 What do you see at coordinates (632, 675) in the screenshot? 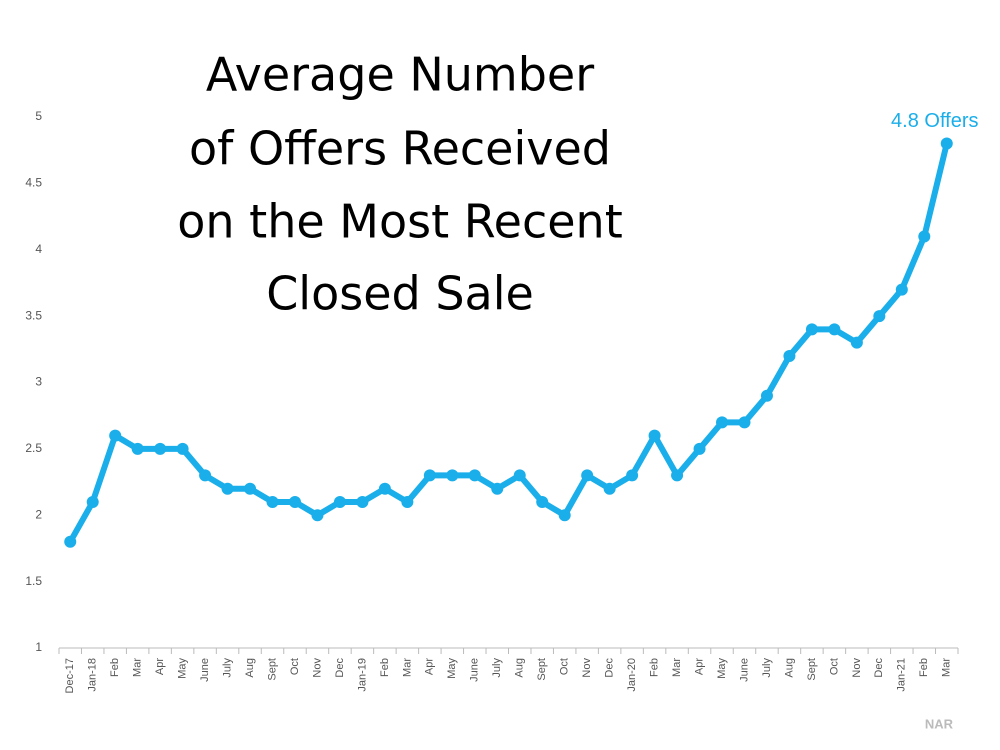
I see `x-tick-label: Jan-20` at bounding box center [632, 675].